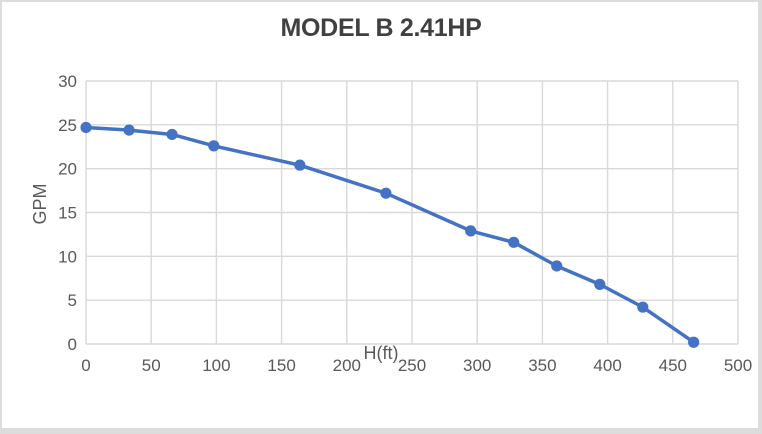 The image size is (762, 434). Describe the element at coordinates (67, 213) in the screenshot. I see `y-tick-label: 15` at that location.